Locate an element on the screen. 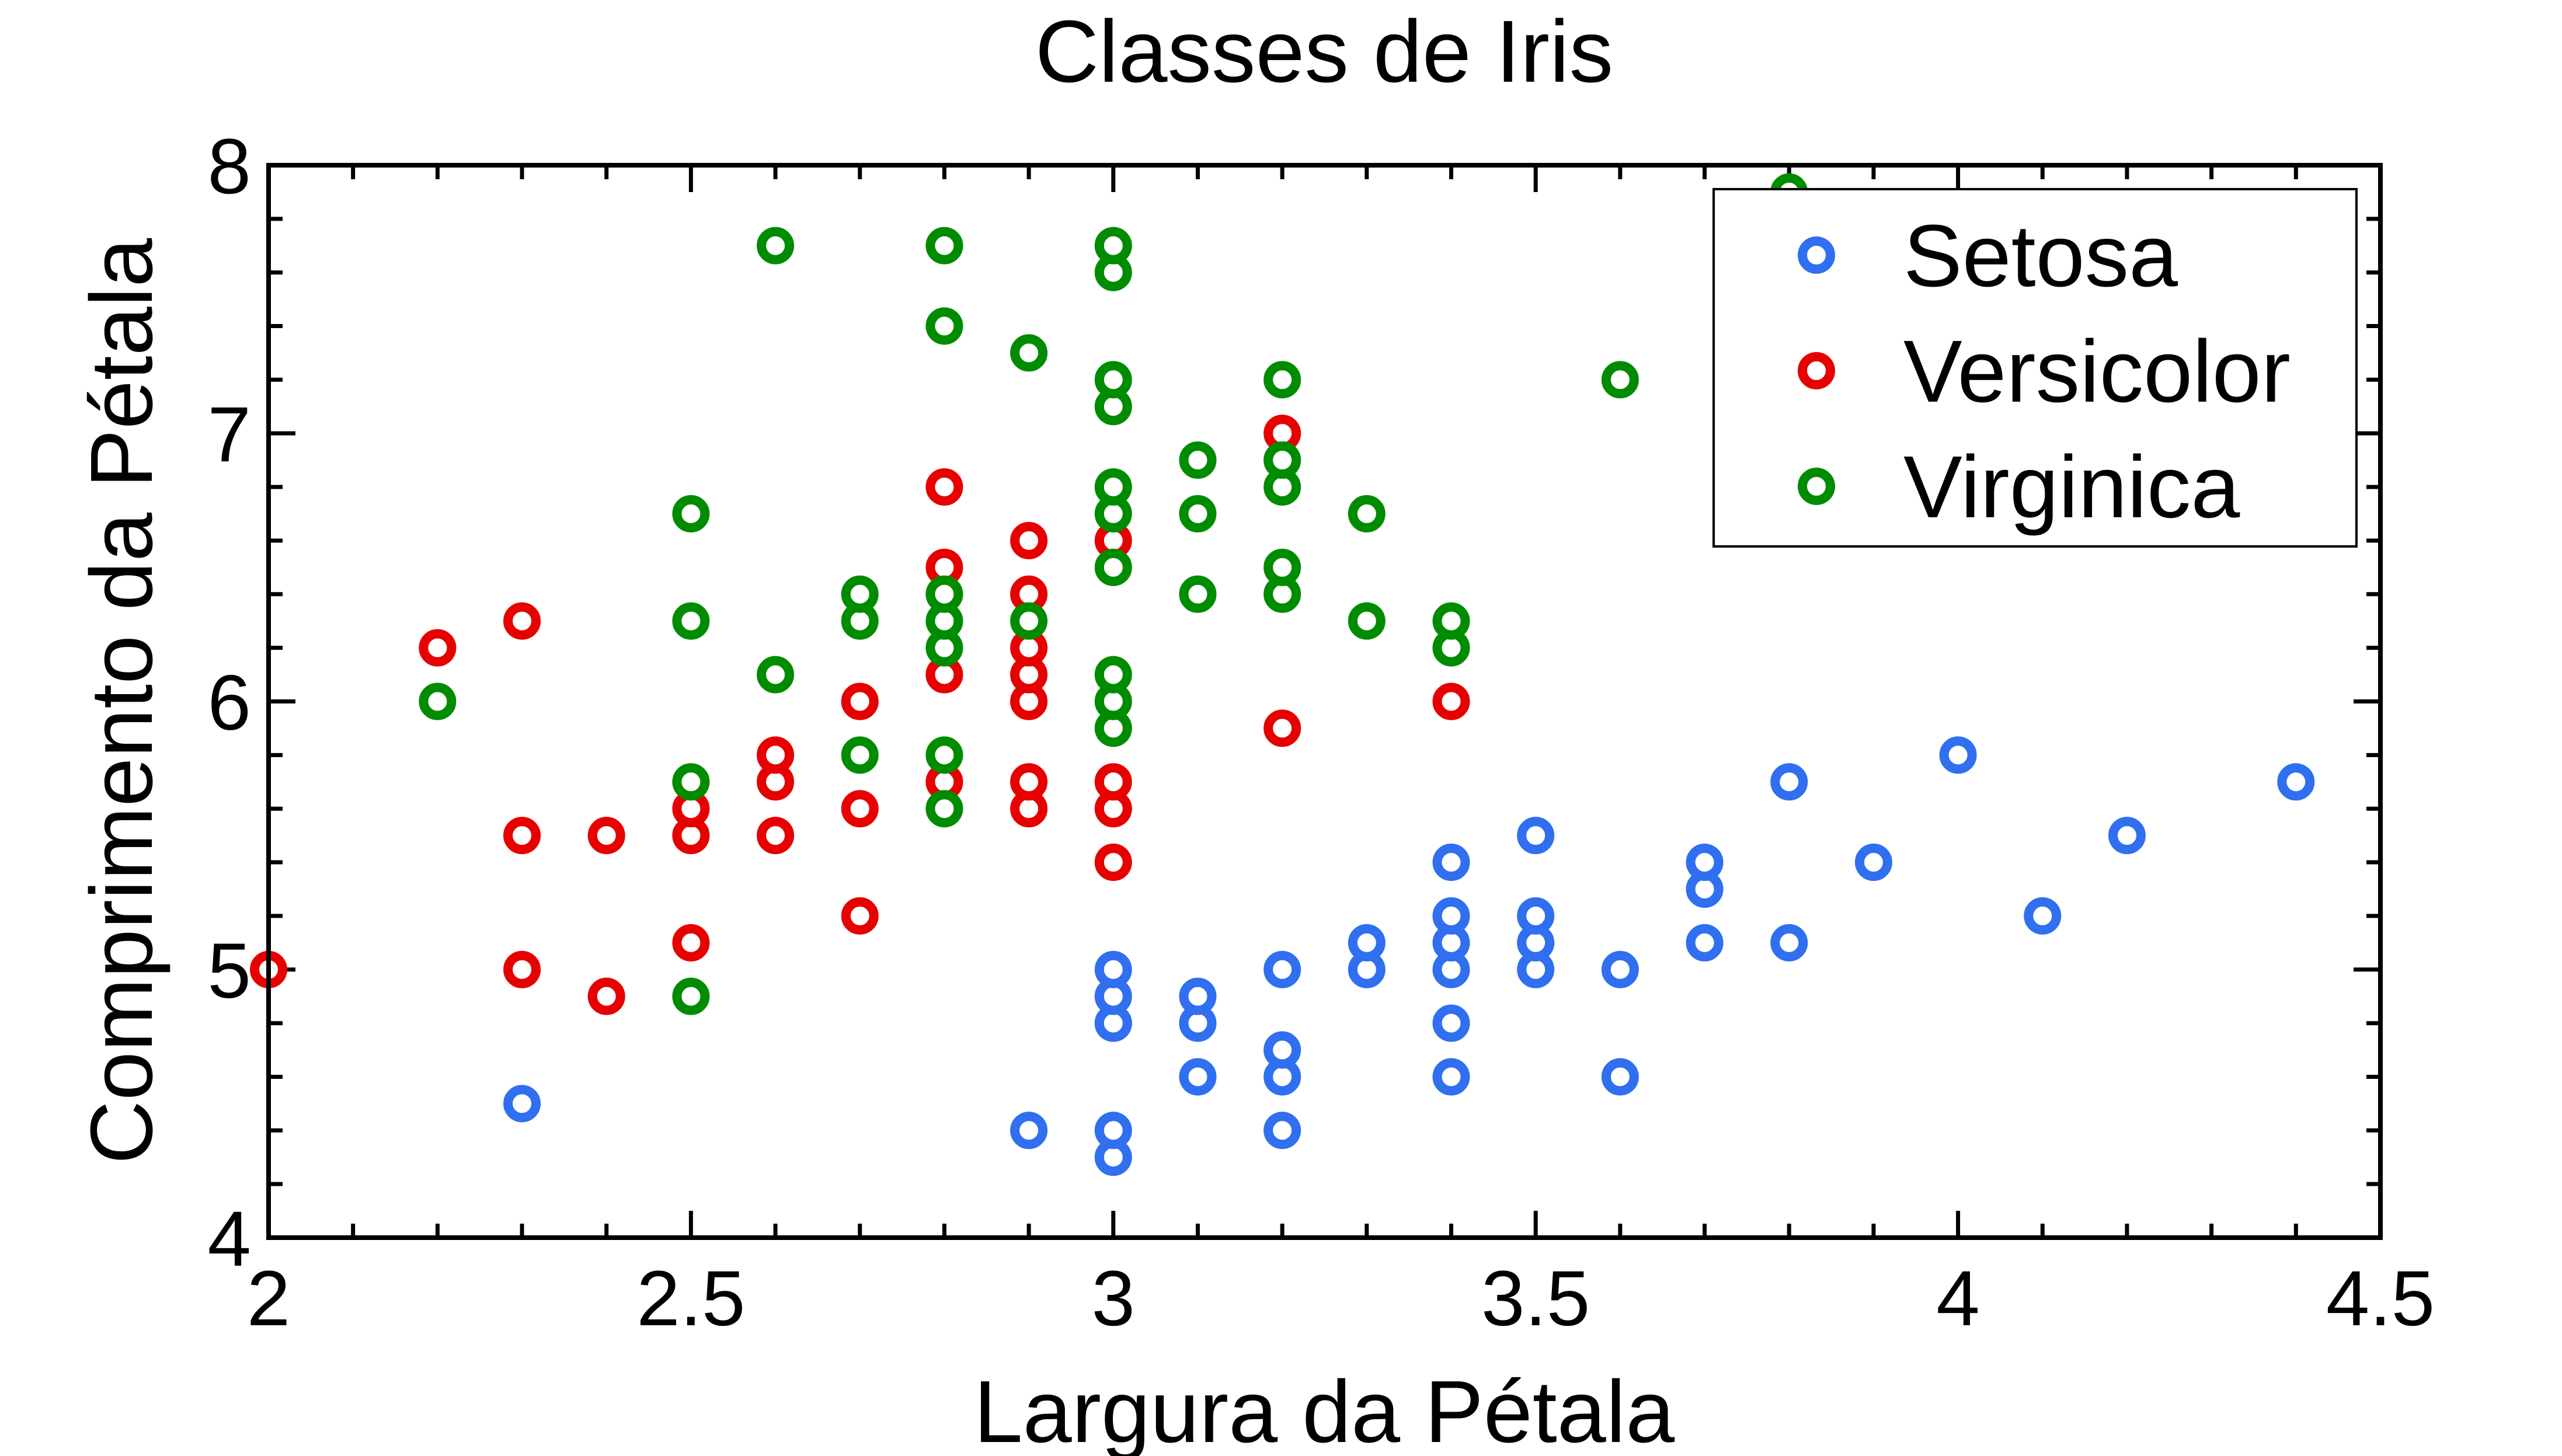  x-tick-label: 4.5 is located at coordinates (2380, 1298).